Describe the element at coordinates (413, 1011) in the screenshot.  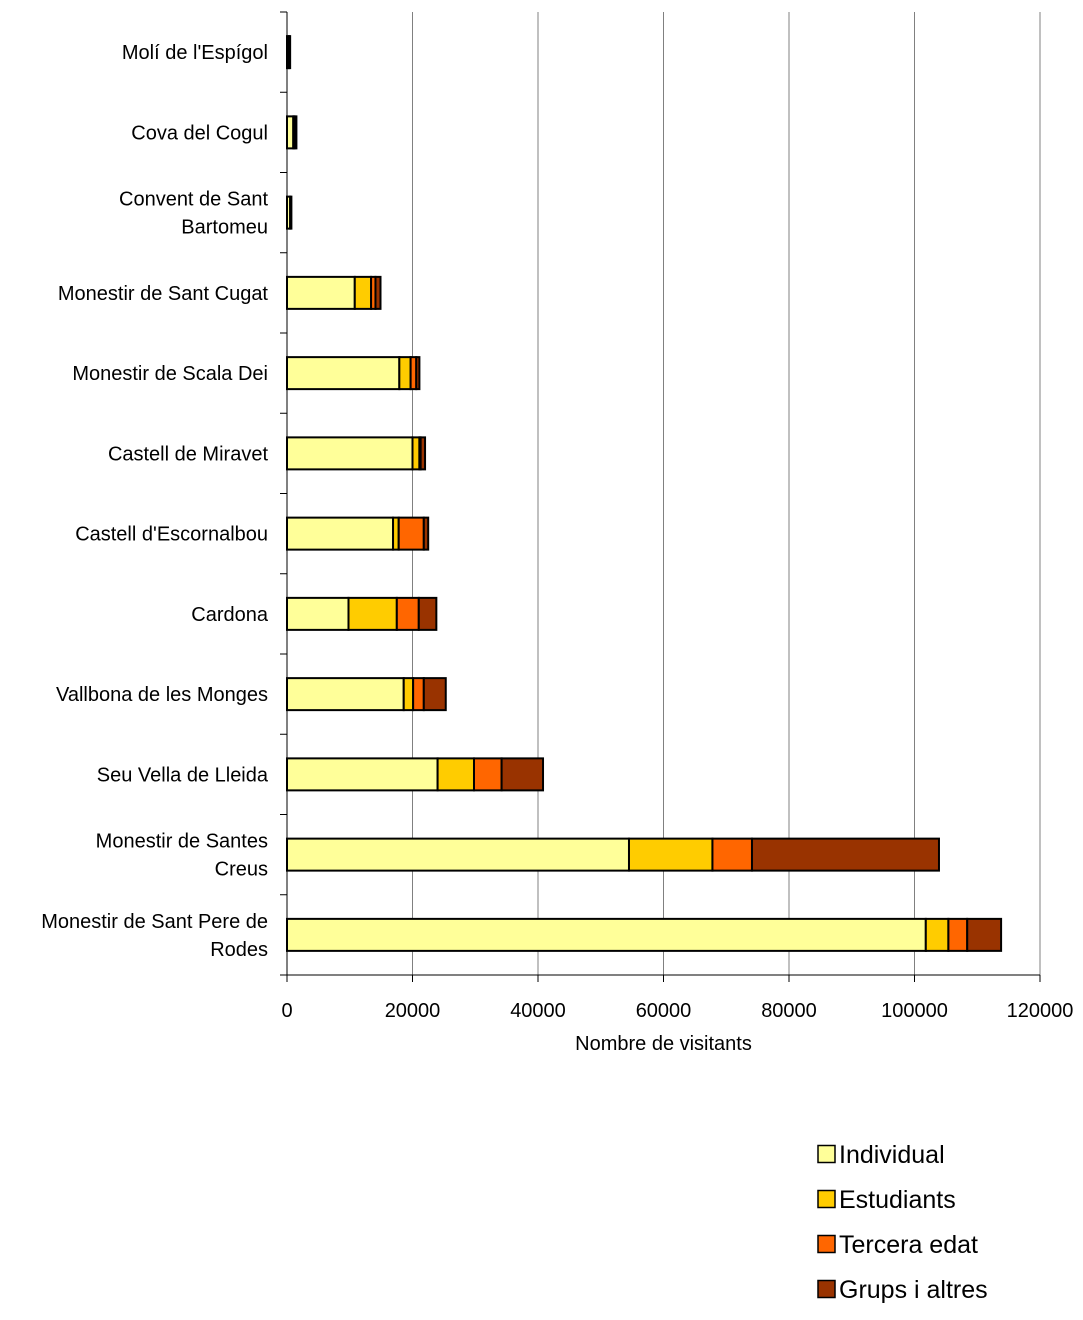
I see `x-tick-label: 20000` at that location.